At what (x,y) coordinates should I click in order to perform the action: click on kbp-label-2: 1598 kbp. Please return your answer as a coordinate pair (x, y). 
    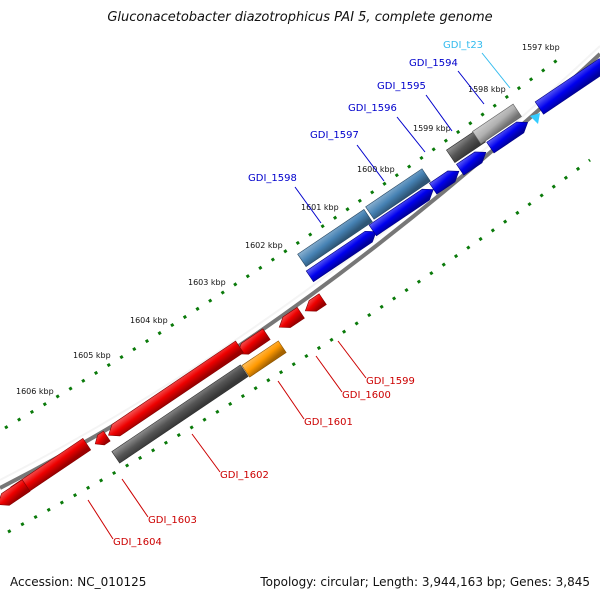
    Looking at the image, I should click on (487, 89).